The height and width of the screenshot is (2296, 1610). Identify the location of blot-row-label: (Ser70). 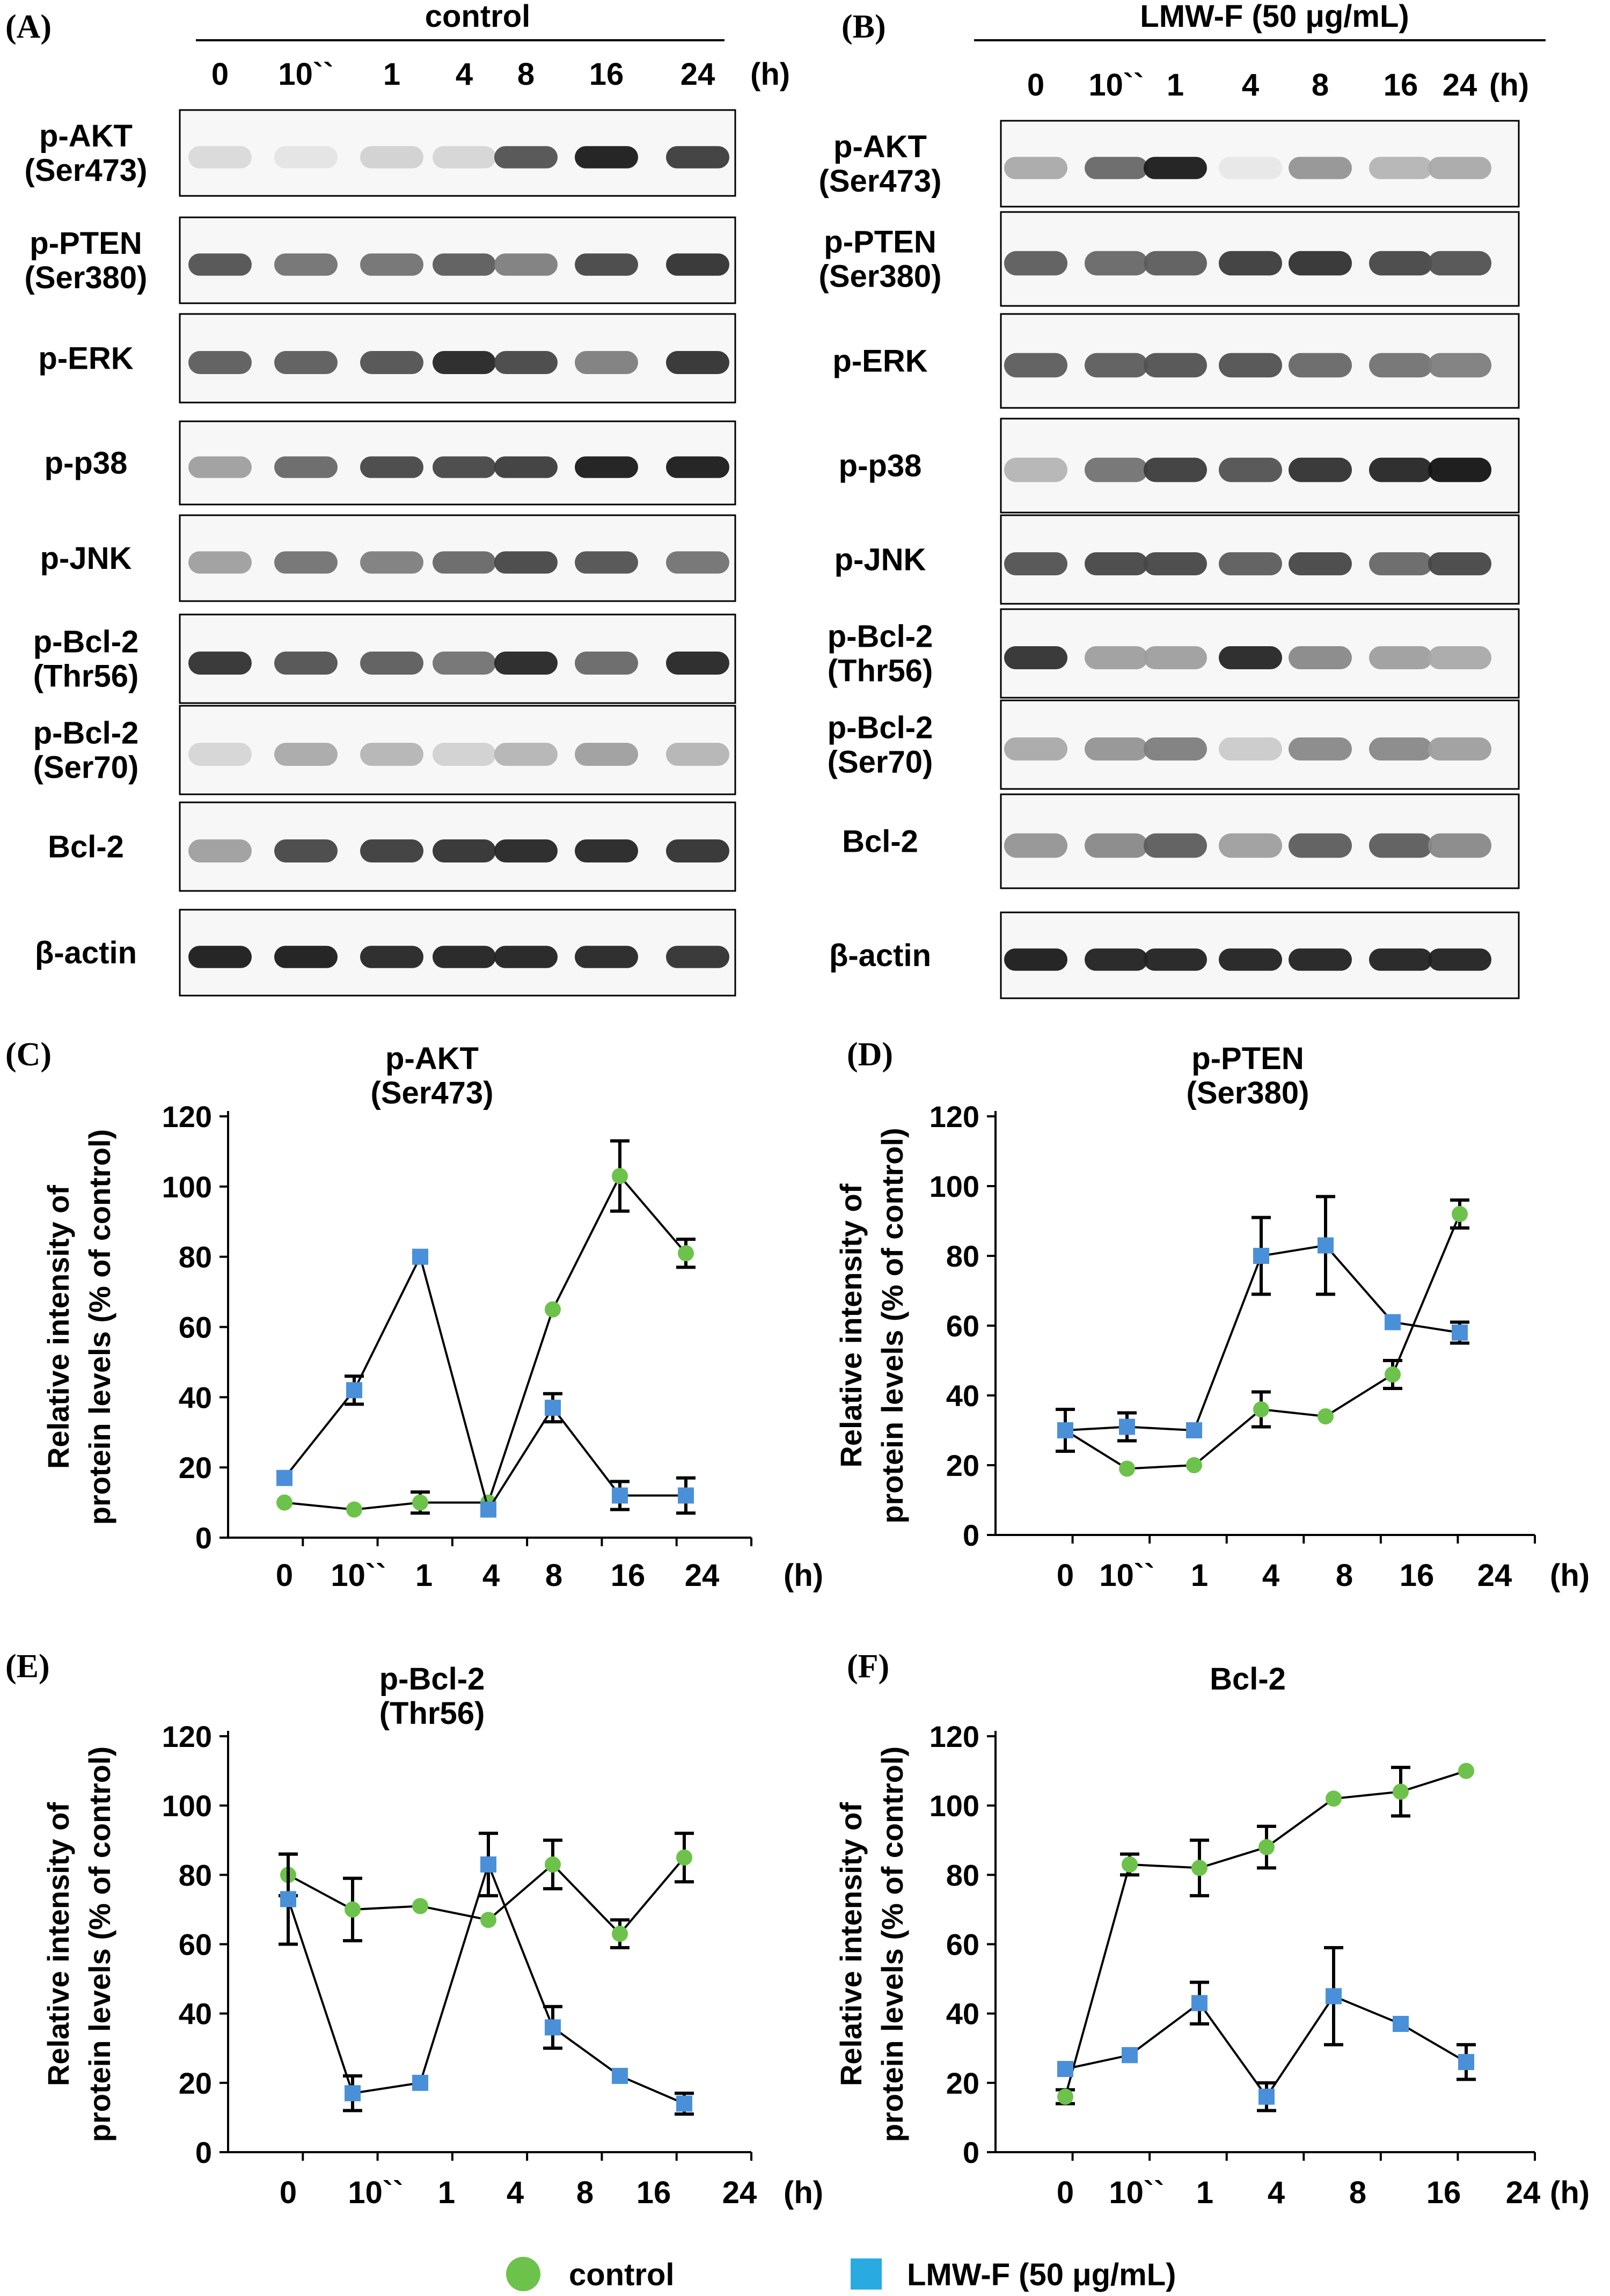
(880, 762).